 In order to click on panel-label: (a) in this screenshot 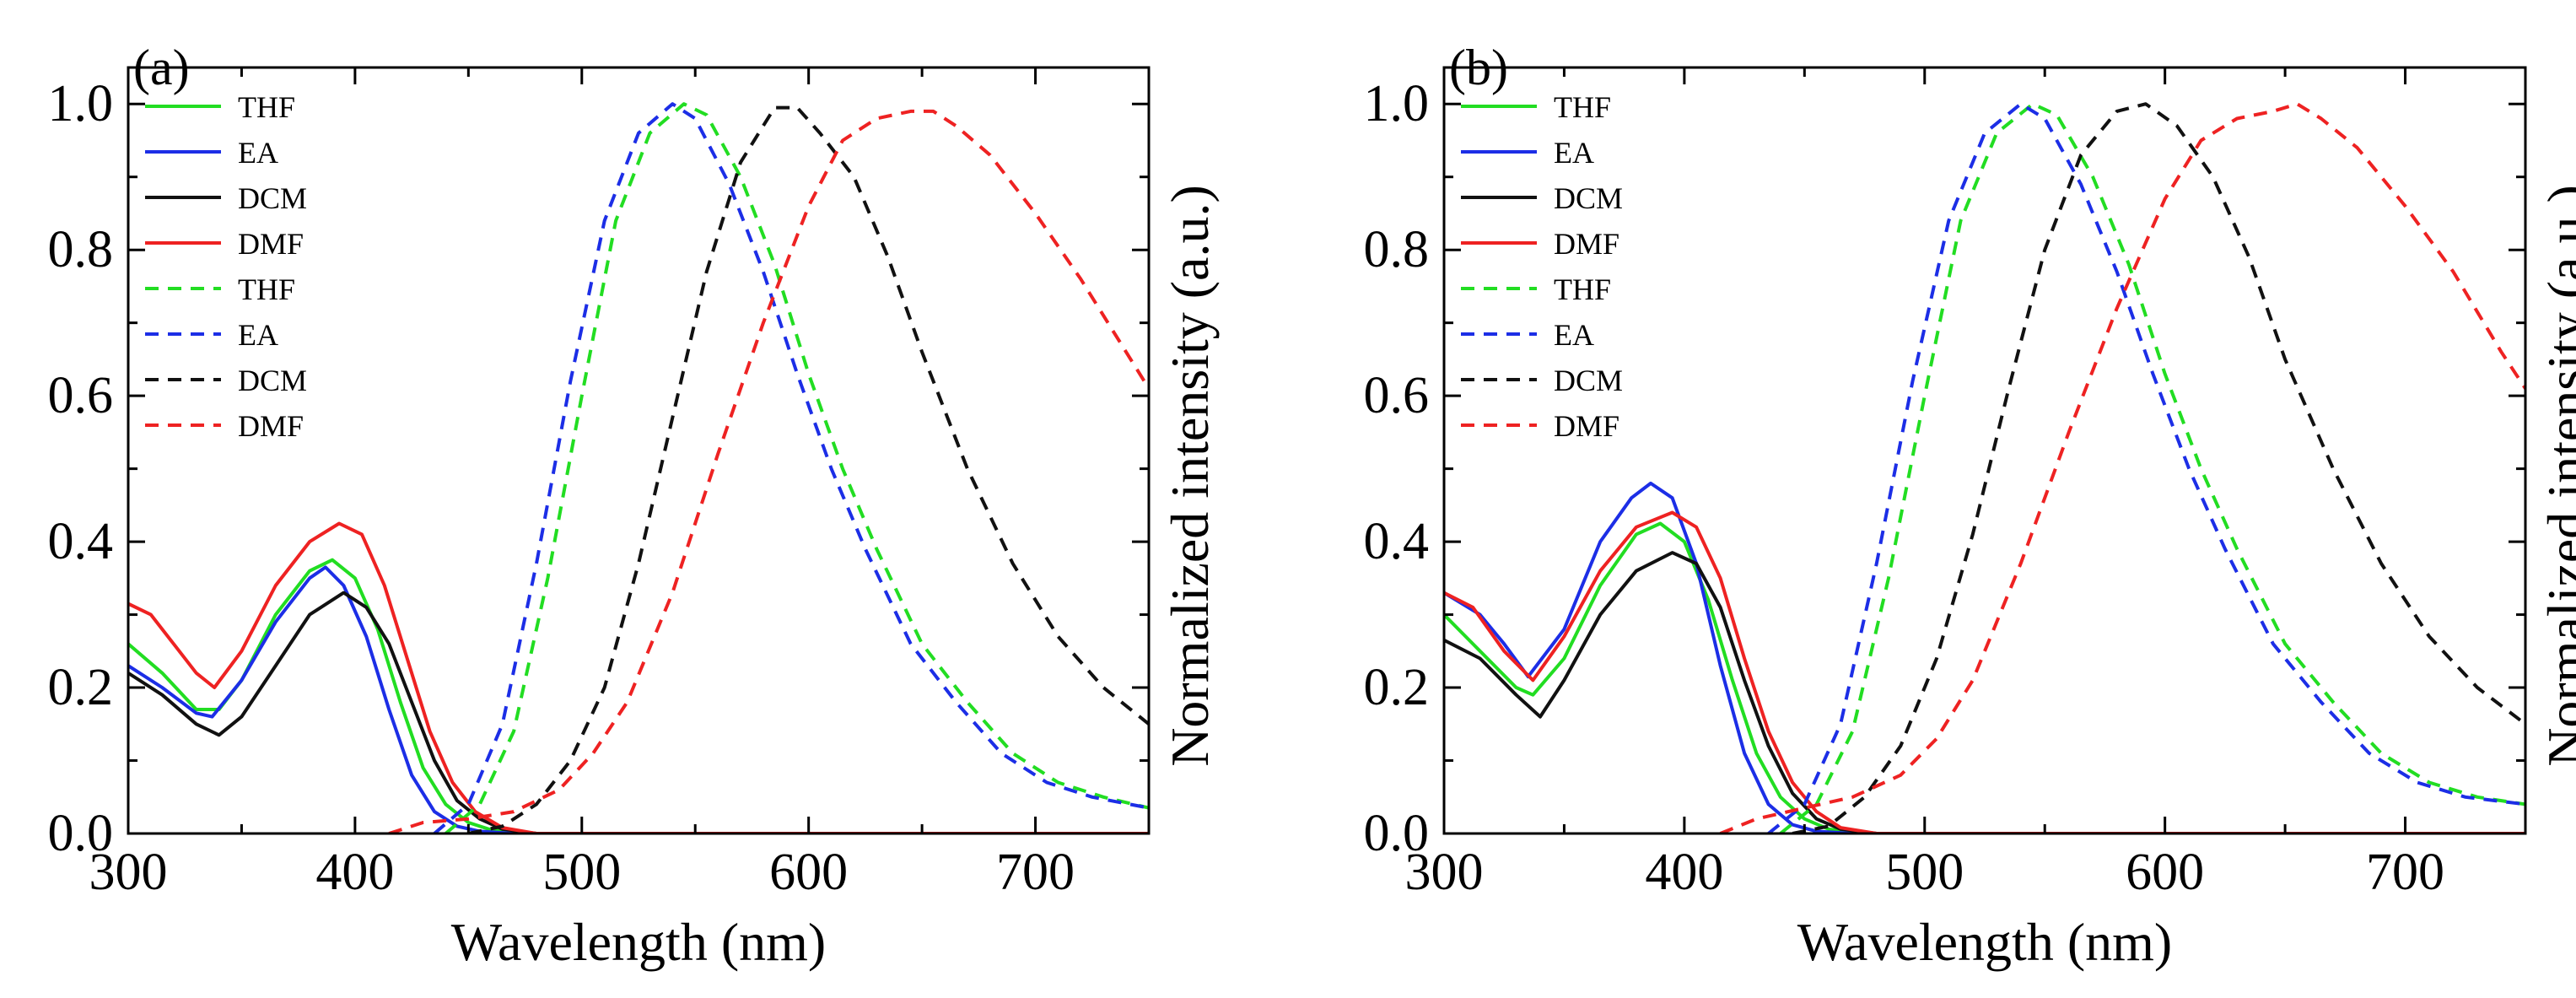, I will do `click(161, 68)`.